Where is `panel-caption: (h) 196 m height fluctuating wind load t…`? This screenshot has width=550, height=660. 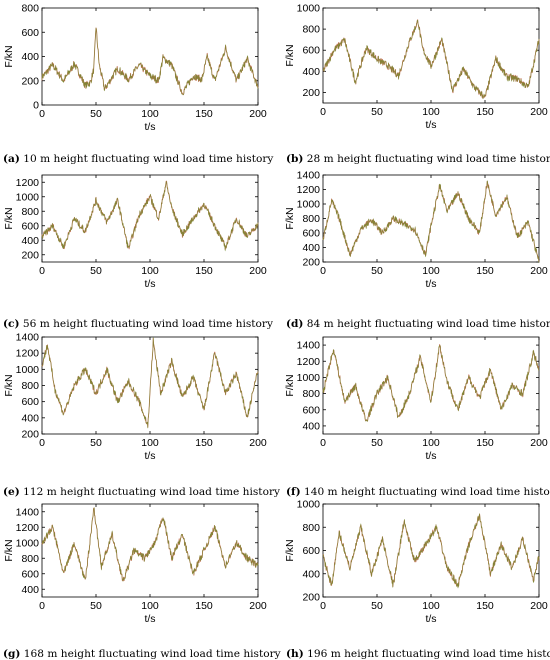
panel-caption: (h) 196 m height fluctuating wind load t… is located at coordinates (418, 654).